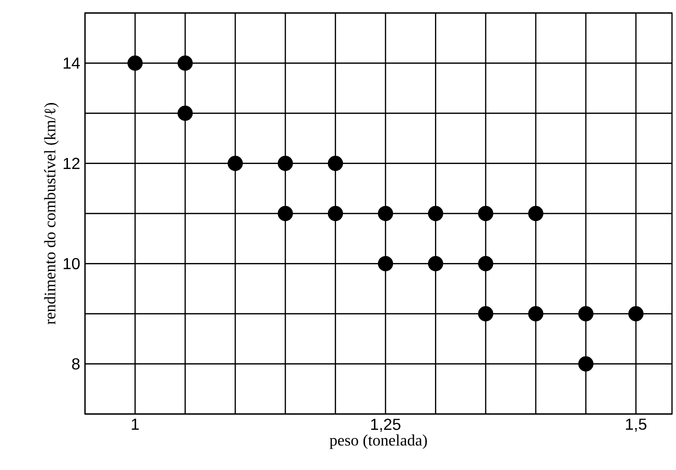  I want to click on x-axis-title: peso (tonelada), so click(378, 441).